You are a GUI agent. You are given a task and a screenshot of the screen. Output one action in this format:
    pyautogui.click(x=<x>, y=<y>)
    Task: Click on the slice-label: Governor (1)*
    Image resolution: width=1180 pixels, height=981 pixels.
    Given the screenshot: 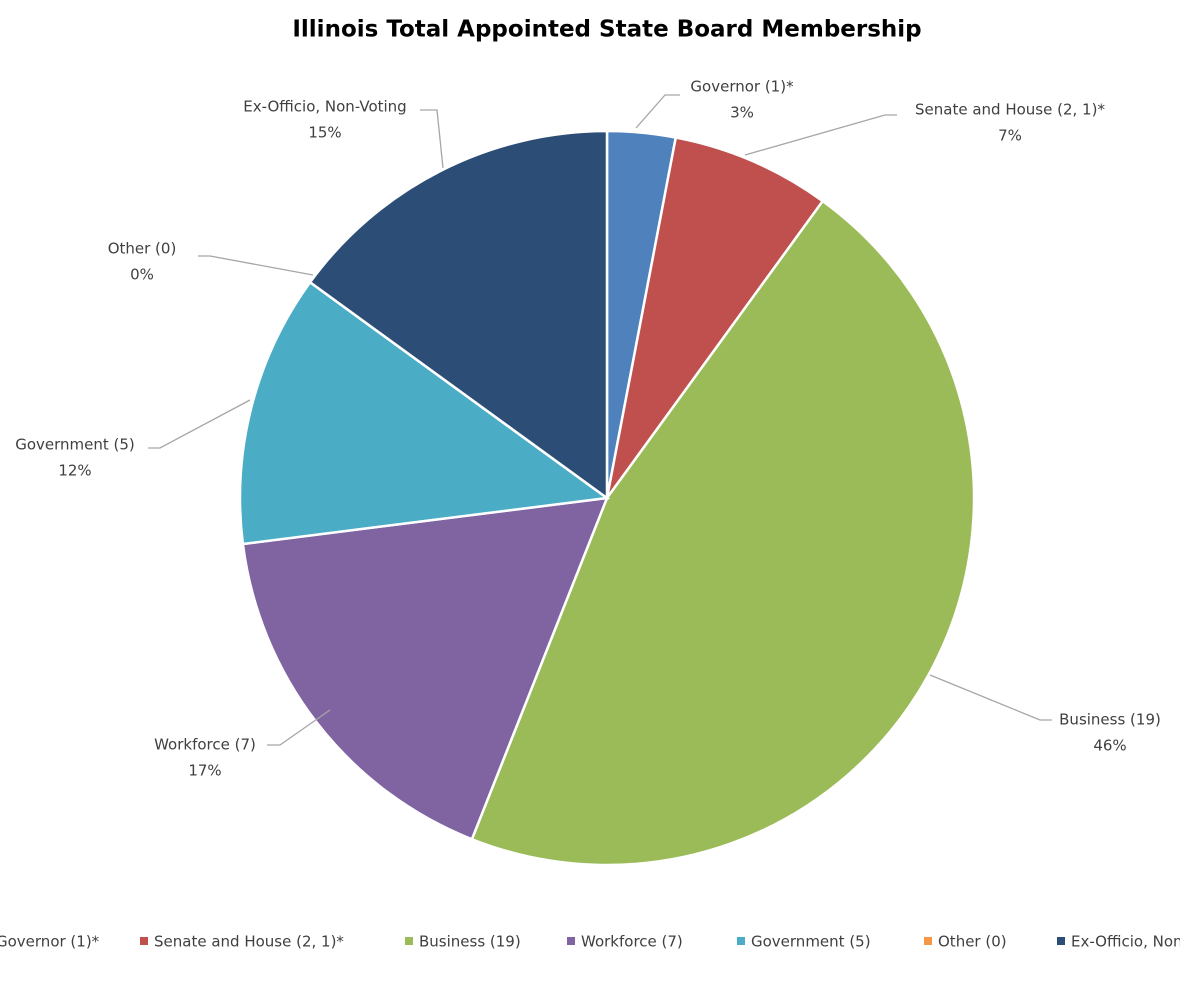 What is the action you would take?
    pyautogui.click(x=742, y=87)
    